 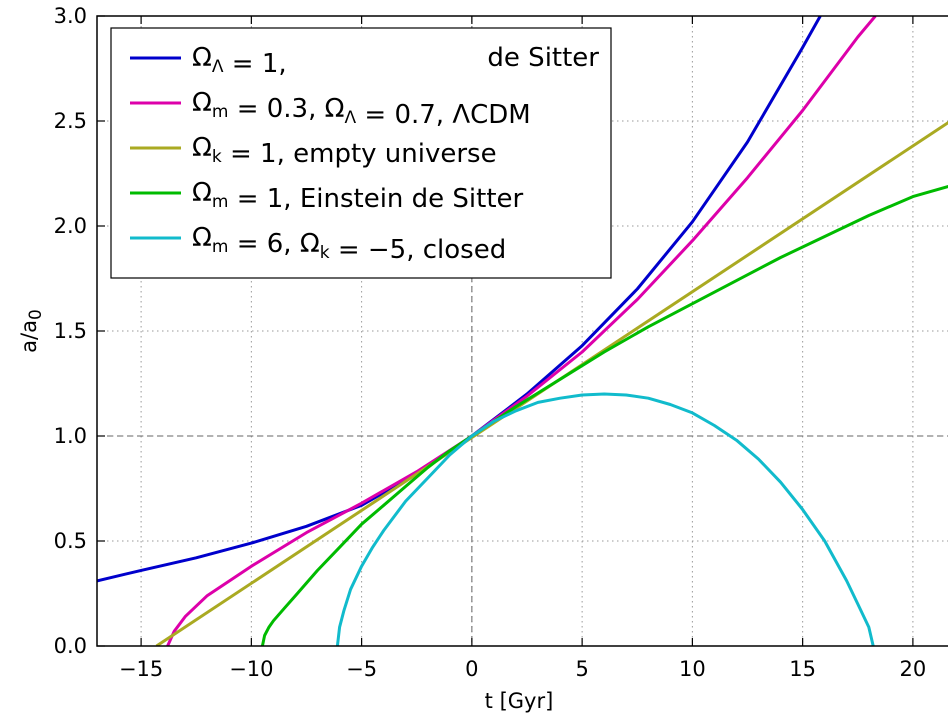 I want to click on x-tick-label: 20, so click(x=913, y=669).